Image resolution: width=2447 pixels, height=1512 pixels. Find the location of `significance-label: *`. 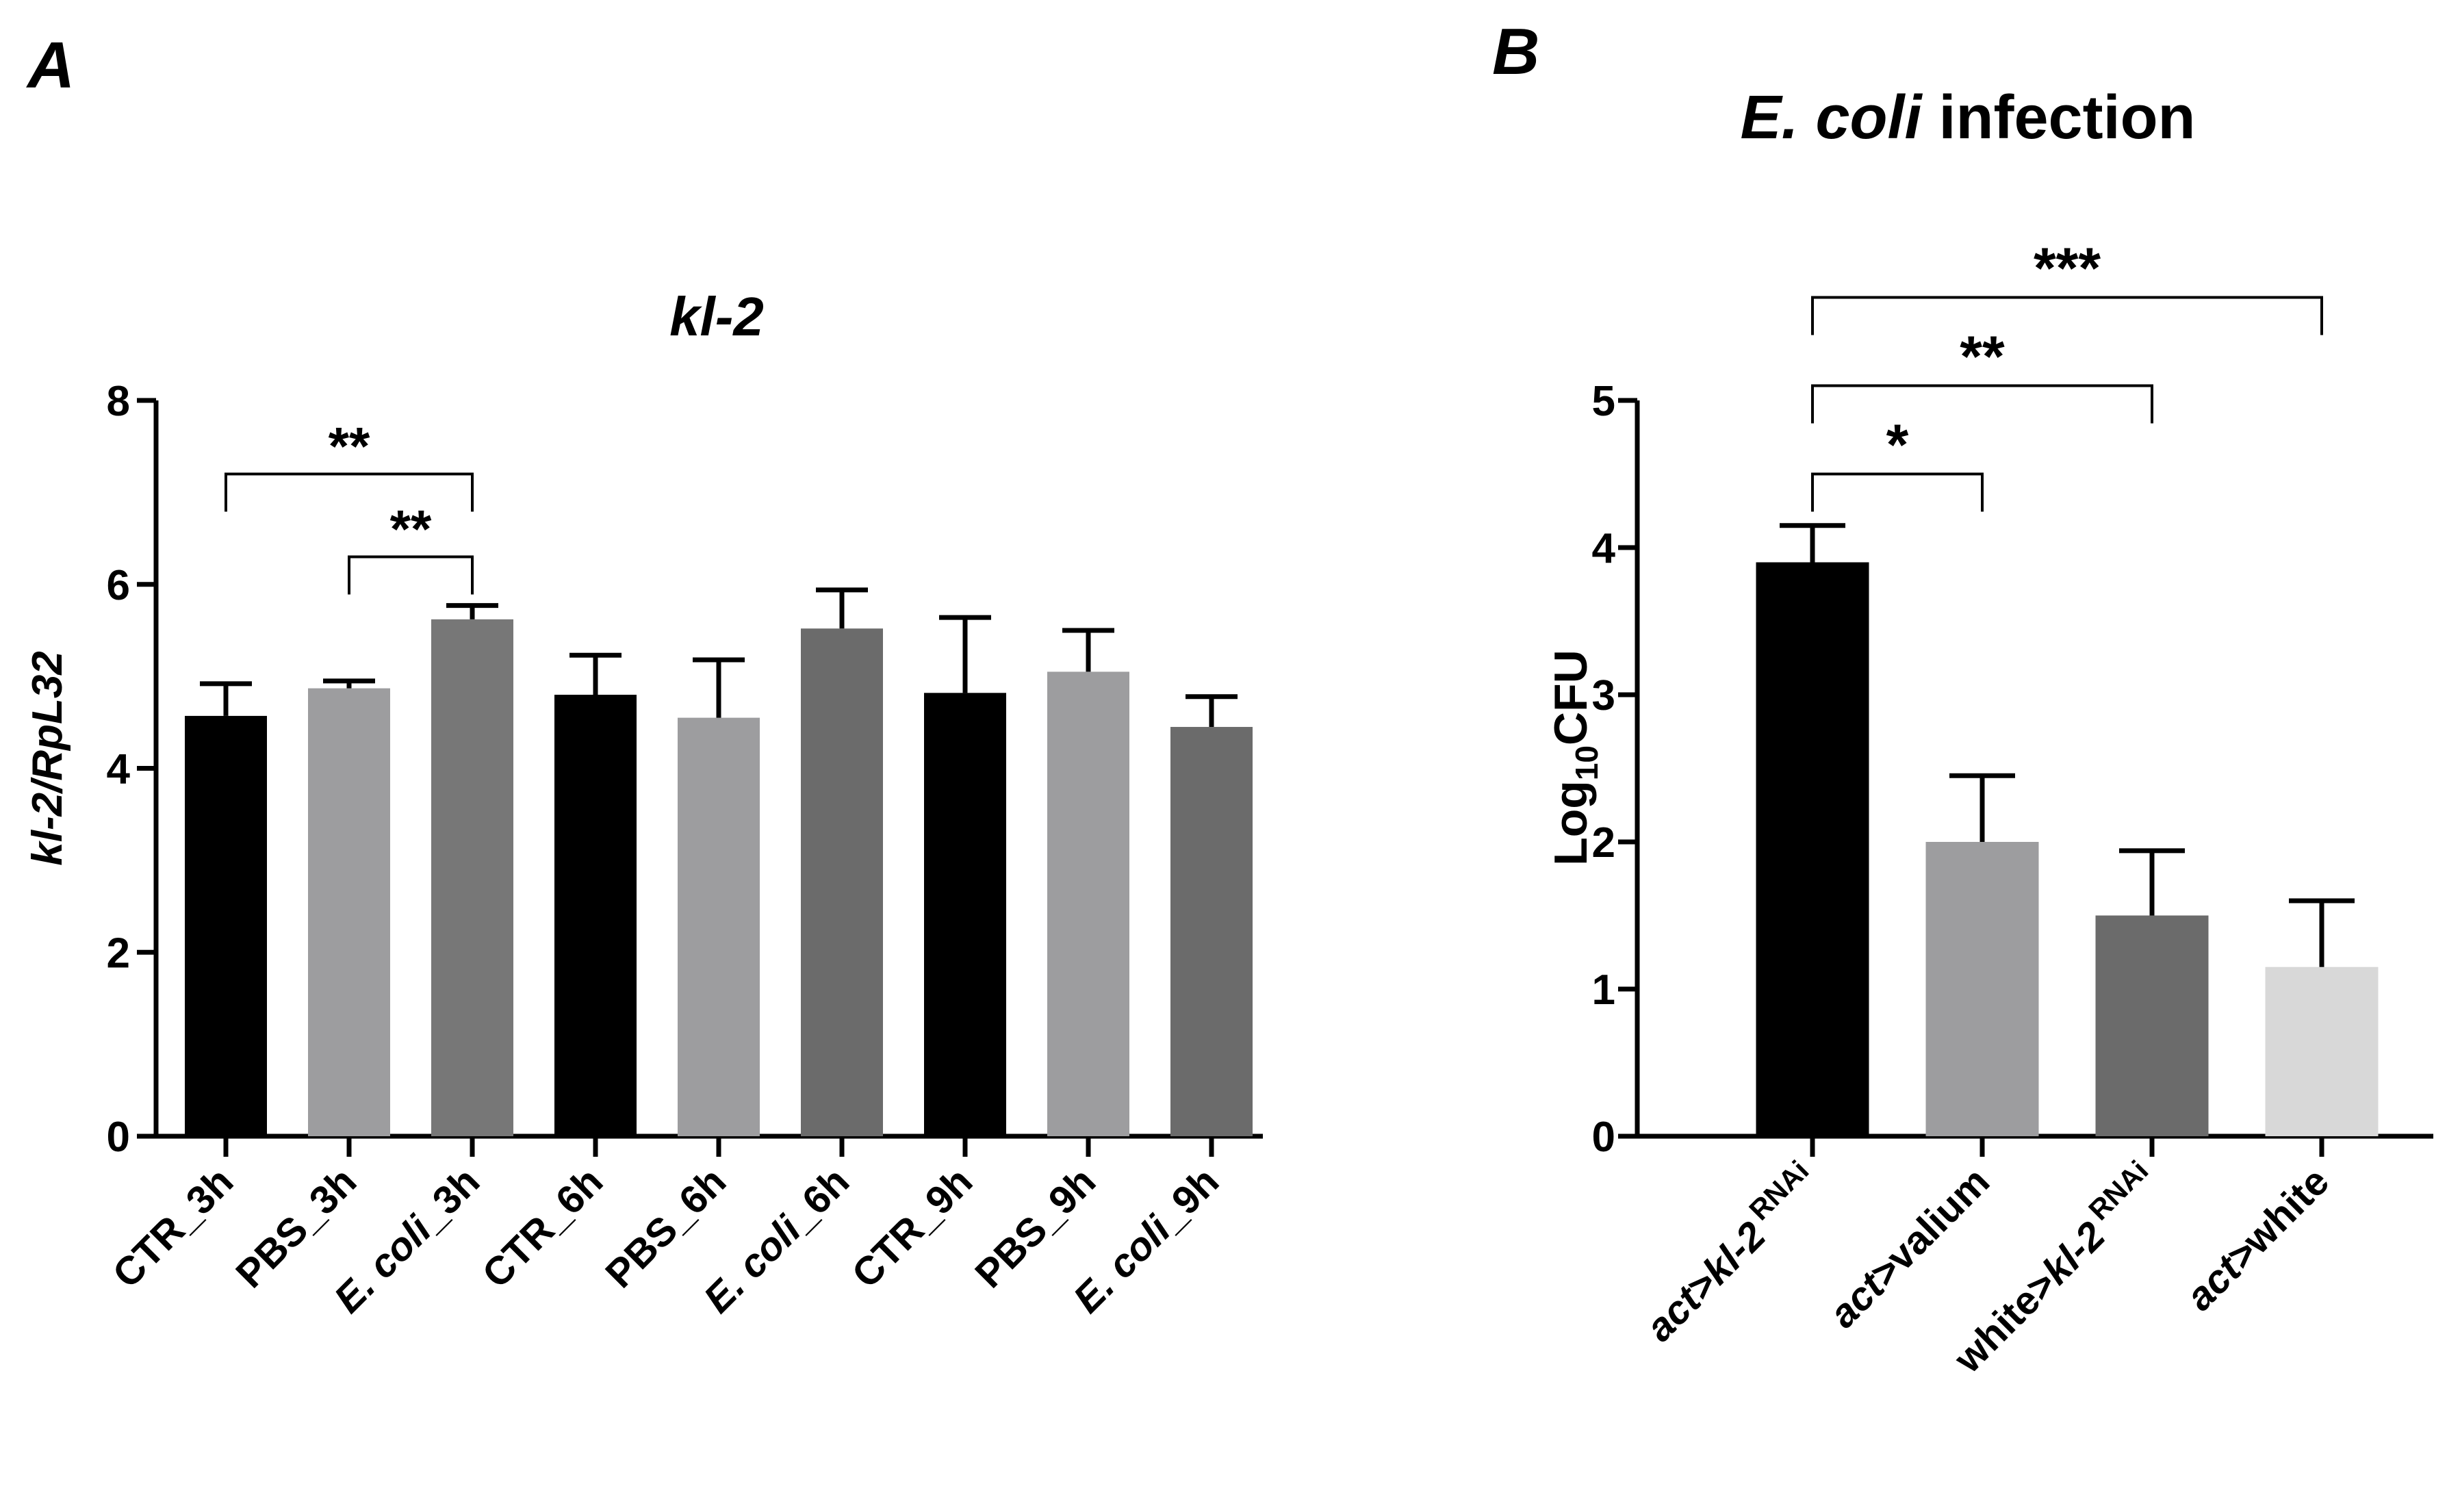

significance-label: * is located at coordinates (1898, 445).